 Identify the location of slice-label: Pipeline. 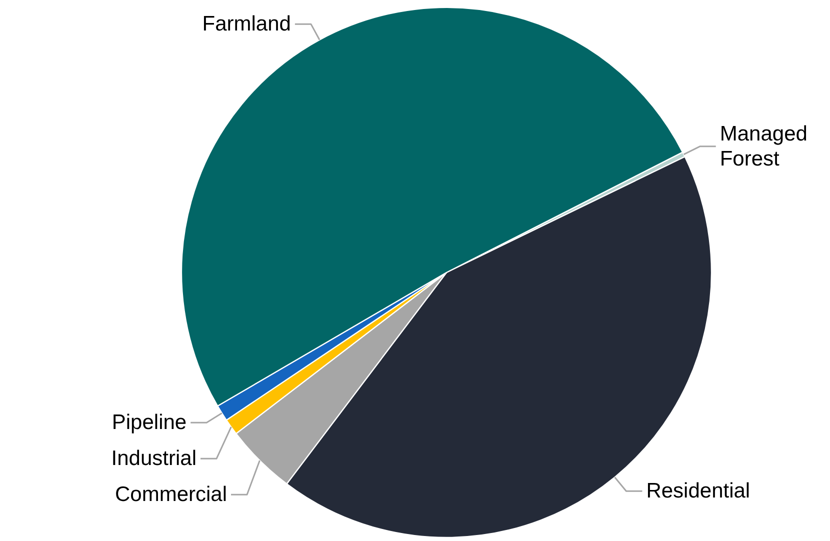
(149, 422).